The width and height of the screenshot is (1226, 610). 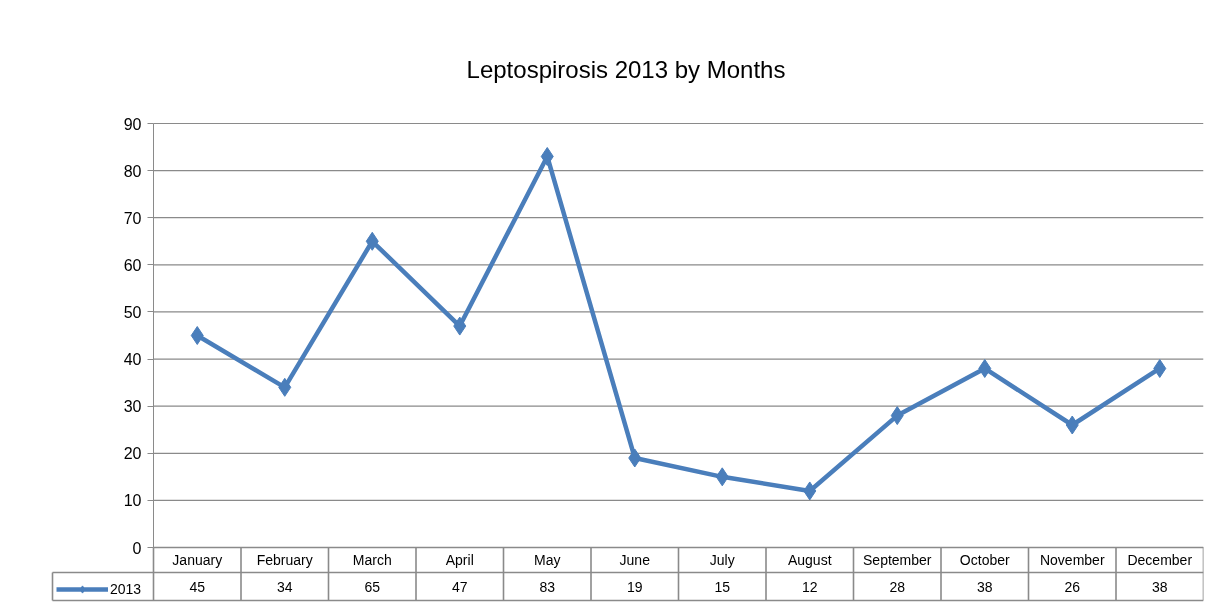 I want to click on x-tick-label: November, so click(x=1072, y=560).